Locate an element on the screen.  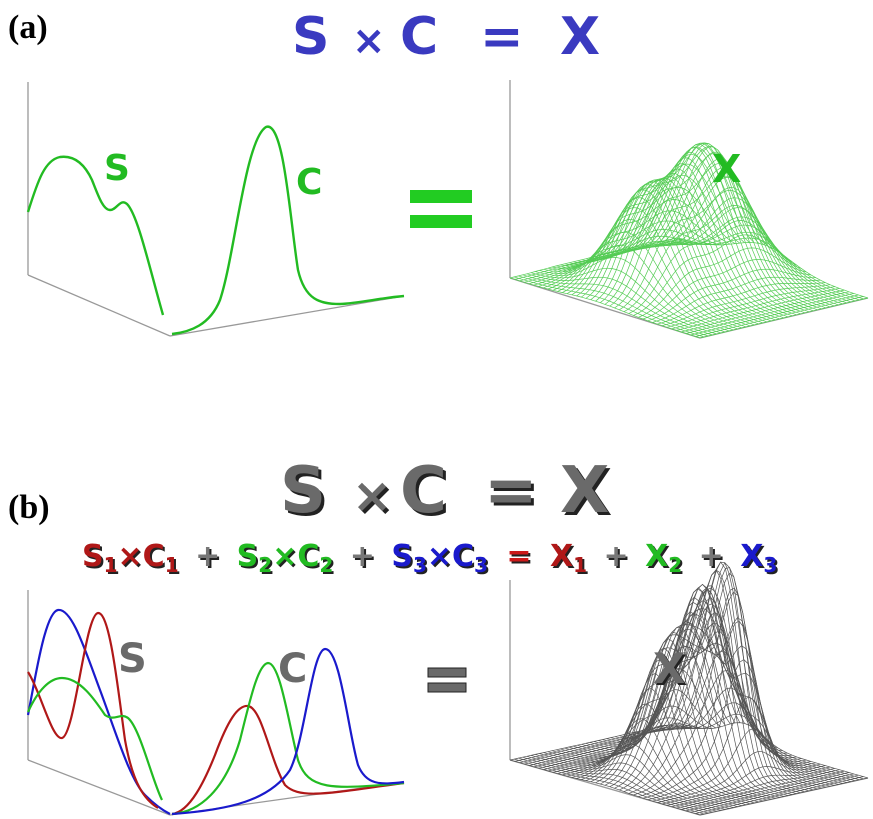
panel-b-c-red is located at coordinates (288, 760).